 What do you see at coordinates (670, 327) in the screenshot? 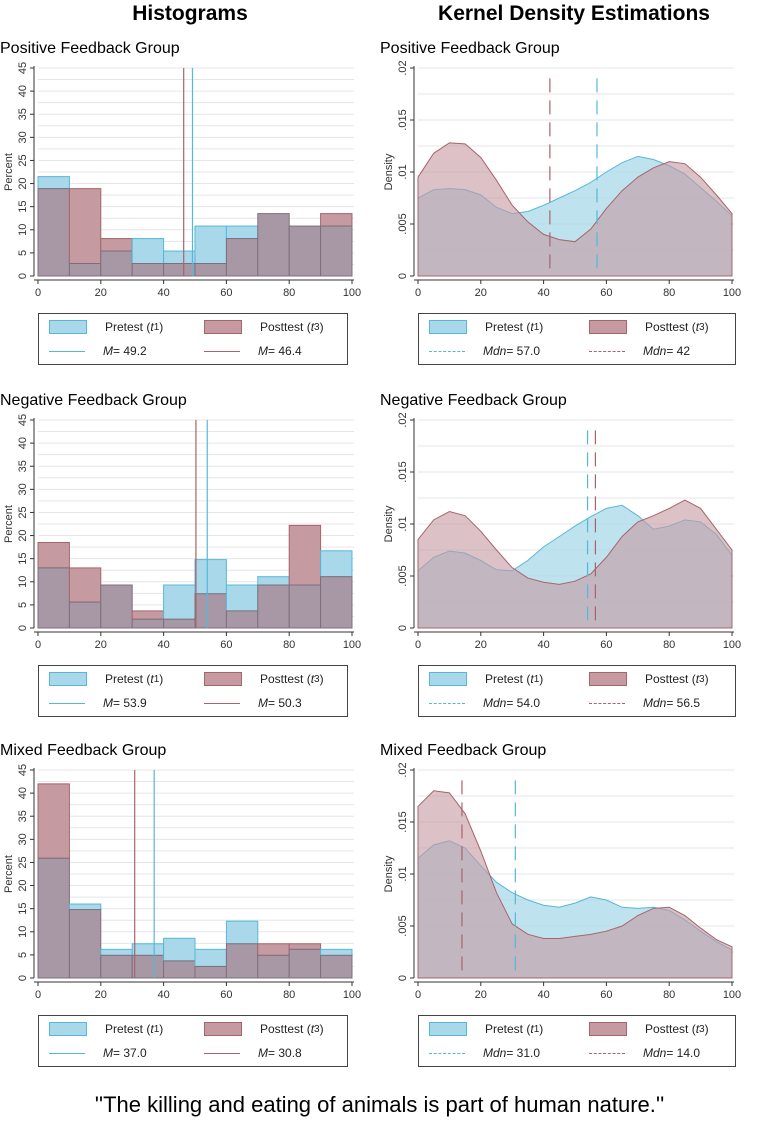
I see `legend-posttest-label: Posttest (` at bounding box center [670, 327].